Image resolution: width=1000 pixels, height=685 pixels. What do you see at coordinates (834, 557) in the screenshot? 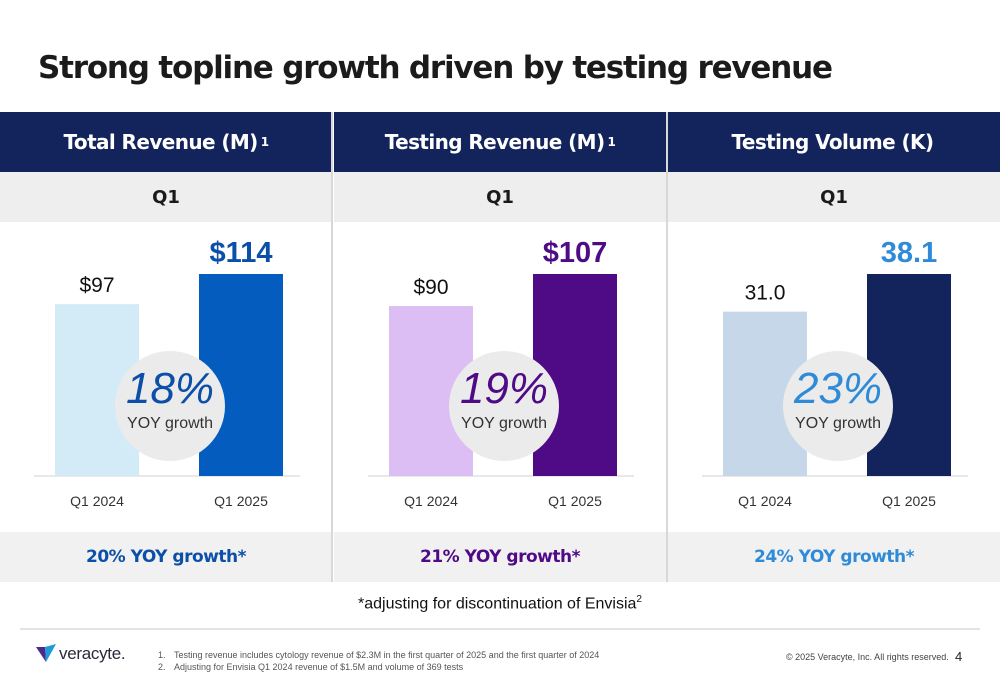
I see `adjusted-growth: 24% YOY growth*` at bounding box center [834, 557].